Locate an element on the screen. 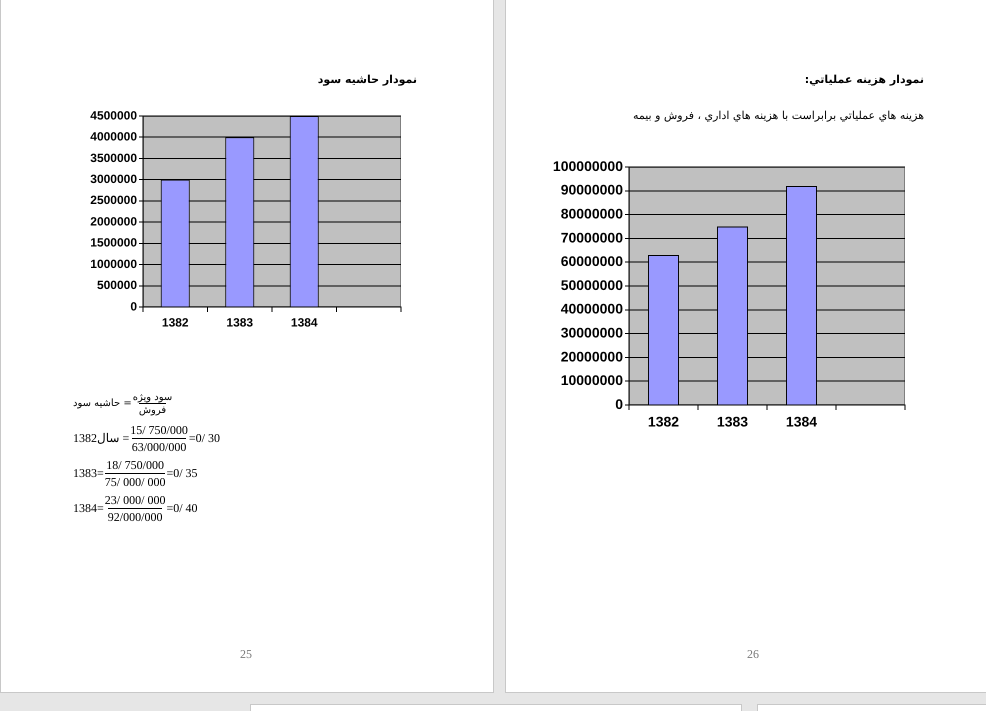 The height and width of the screenshot is (711, 986). y-tick-label: 10000000 is located at coordinates (592, 380).